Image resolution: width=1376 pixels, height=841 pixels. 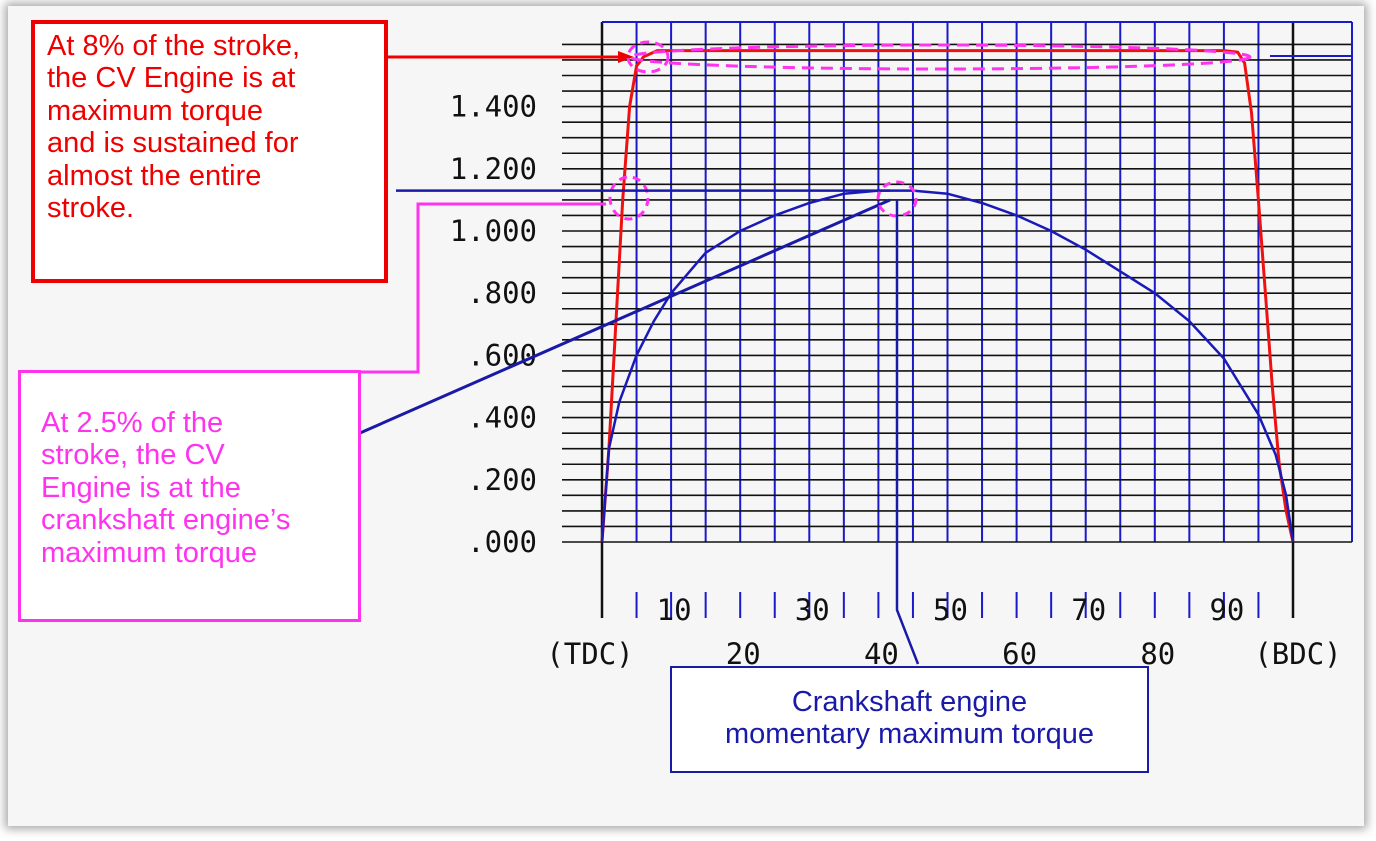 What do you see at coordinates (502, 355) in the screenshot?
I see `y-tick-label: .600` at bounding box center [502, 355].